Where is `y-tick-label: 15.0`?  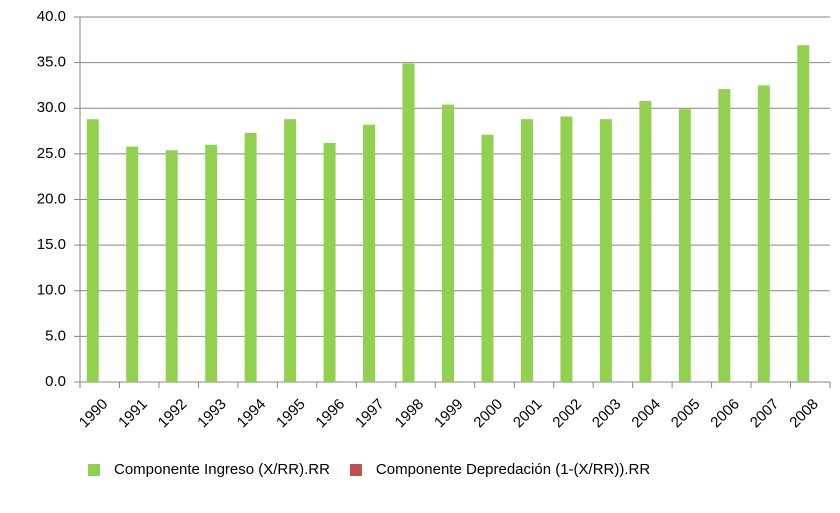
y-tick-label: 15.0 is located at coordinates (51, 244).